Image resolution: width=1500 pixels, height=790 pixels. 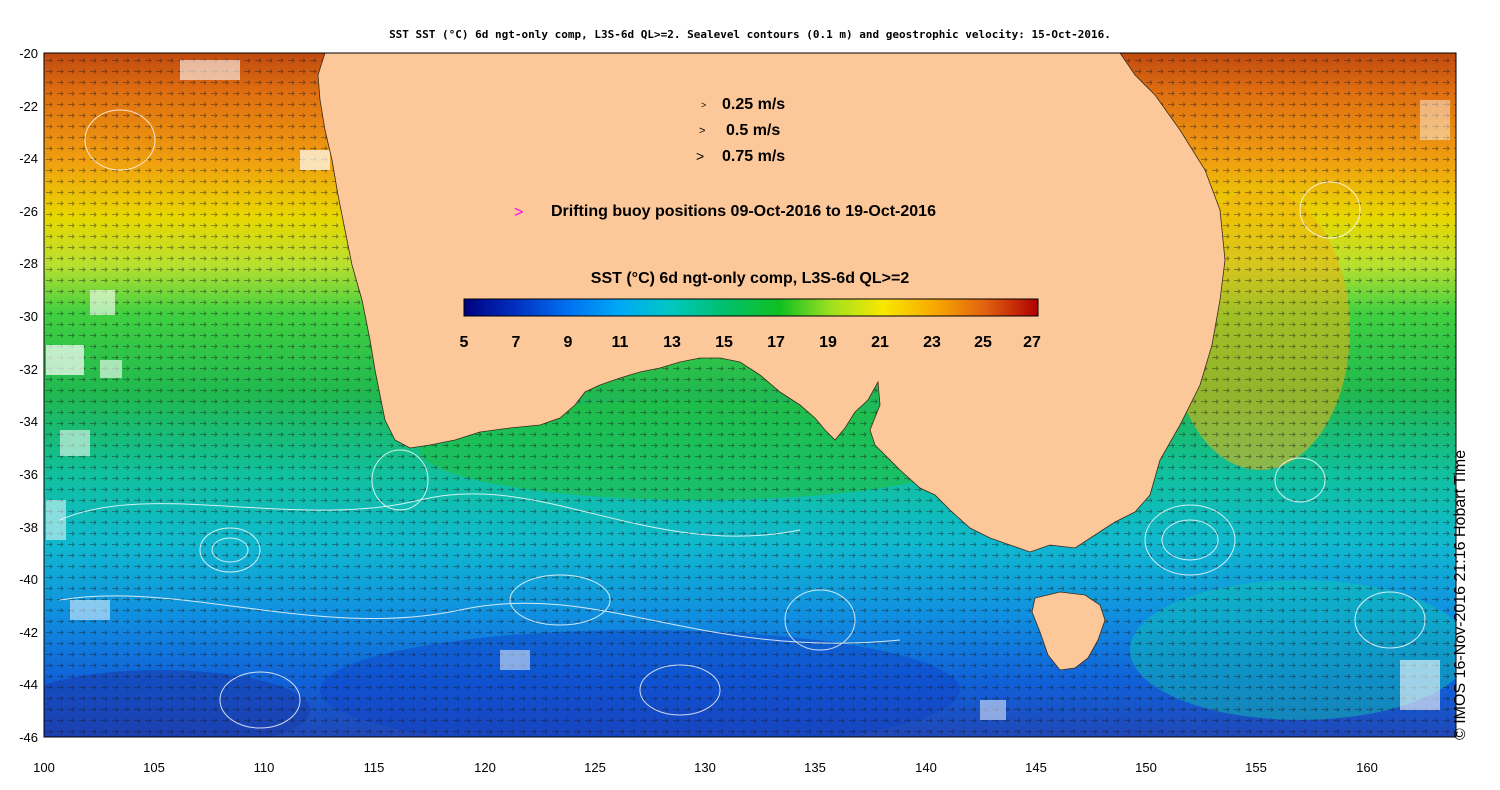 I want to click on lon-tick-label: 155, so click(x=1256, y=767).